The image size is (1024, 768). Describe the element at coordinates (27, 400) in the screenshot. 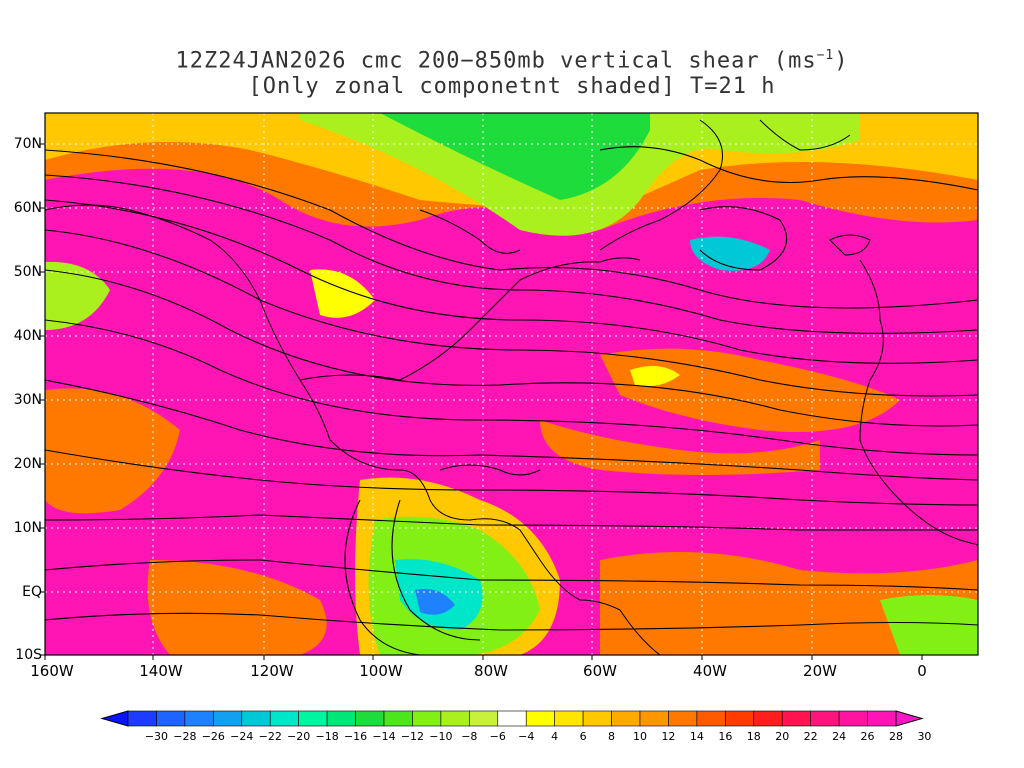

I see `lat-label: 30N` at that location.